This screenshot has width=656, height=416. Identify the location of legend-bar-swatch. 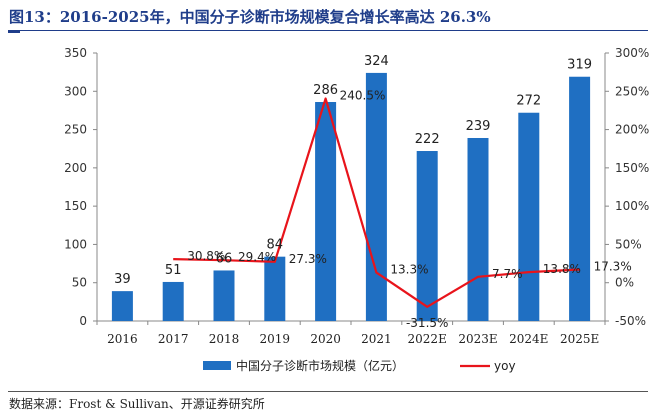
(217, 365).